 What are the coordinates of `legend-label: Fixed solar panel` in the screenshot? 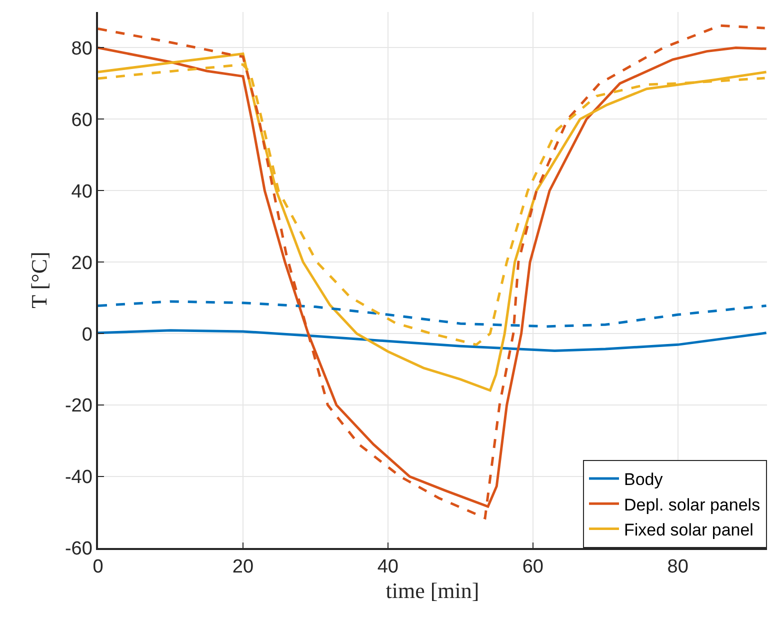 It's located at (689, 530).